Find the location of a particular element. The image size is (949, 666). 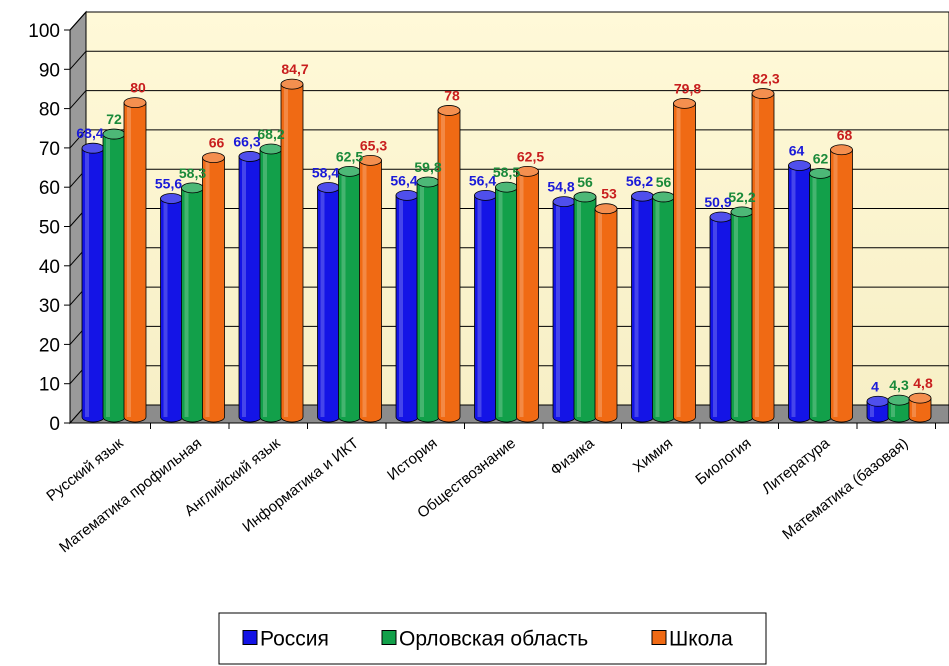

value-label: 54,8 is located at coordinates (560, 187).